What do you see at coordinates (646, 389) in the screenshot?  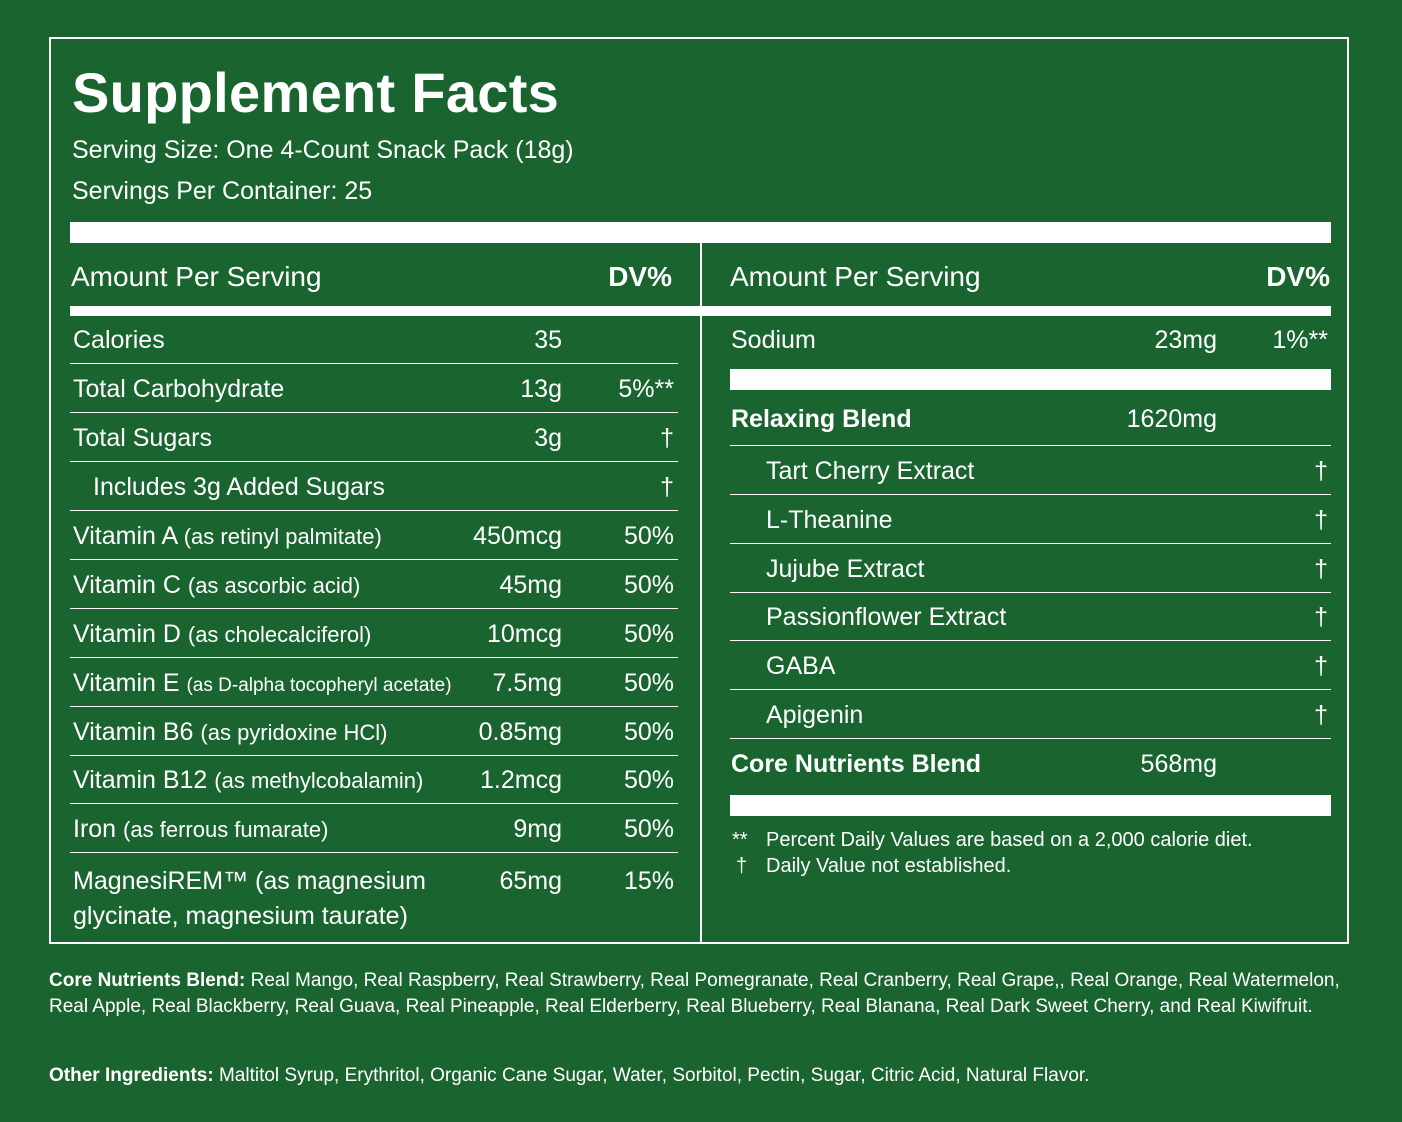 I see `nutrient-dv: 5%**` at bounding box center [646, 389].